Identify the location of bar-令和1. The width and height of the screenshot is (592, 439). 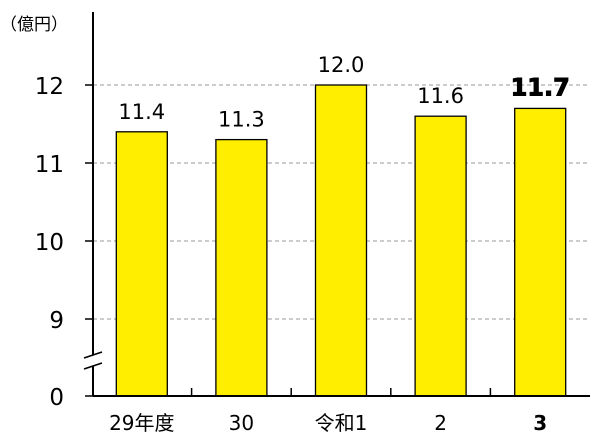
(341, 240).